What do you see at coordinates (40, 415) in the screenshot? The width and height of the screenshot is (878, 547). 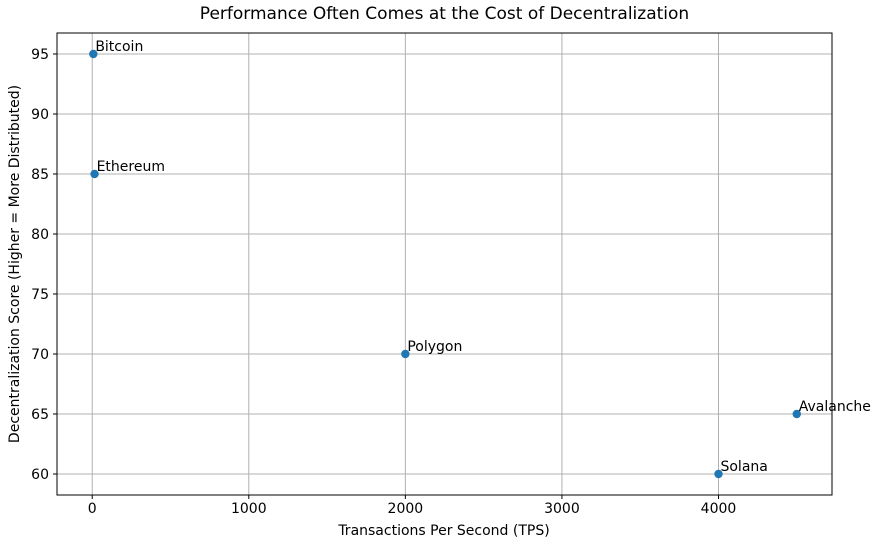 I see `y-tick-label: 65` at bounding box center [40, 415].